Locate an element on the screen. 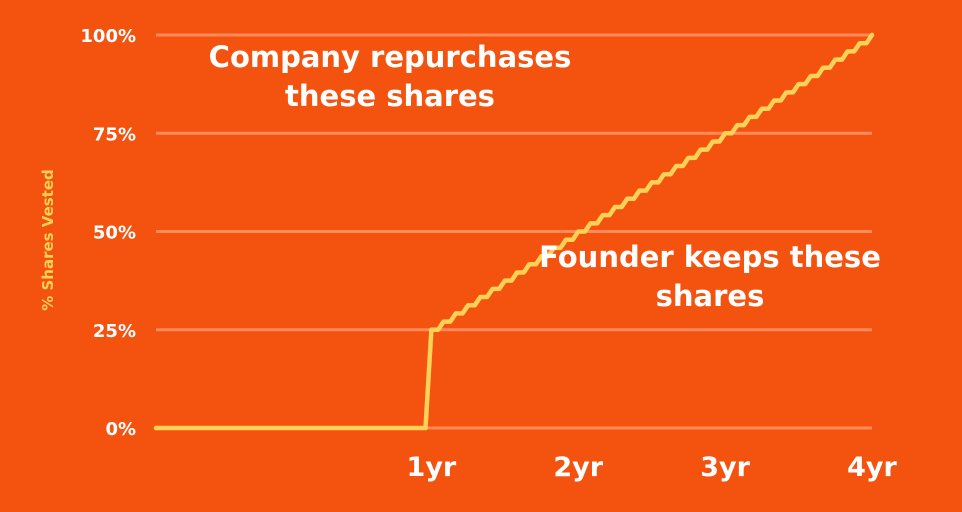 Image resolution: width=962 pixels, height=512 pixels. repurchase-annotation: Company repurchases these shares is located at coordinates (390, 77).